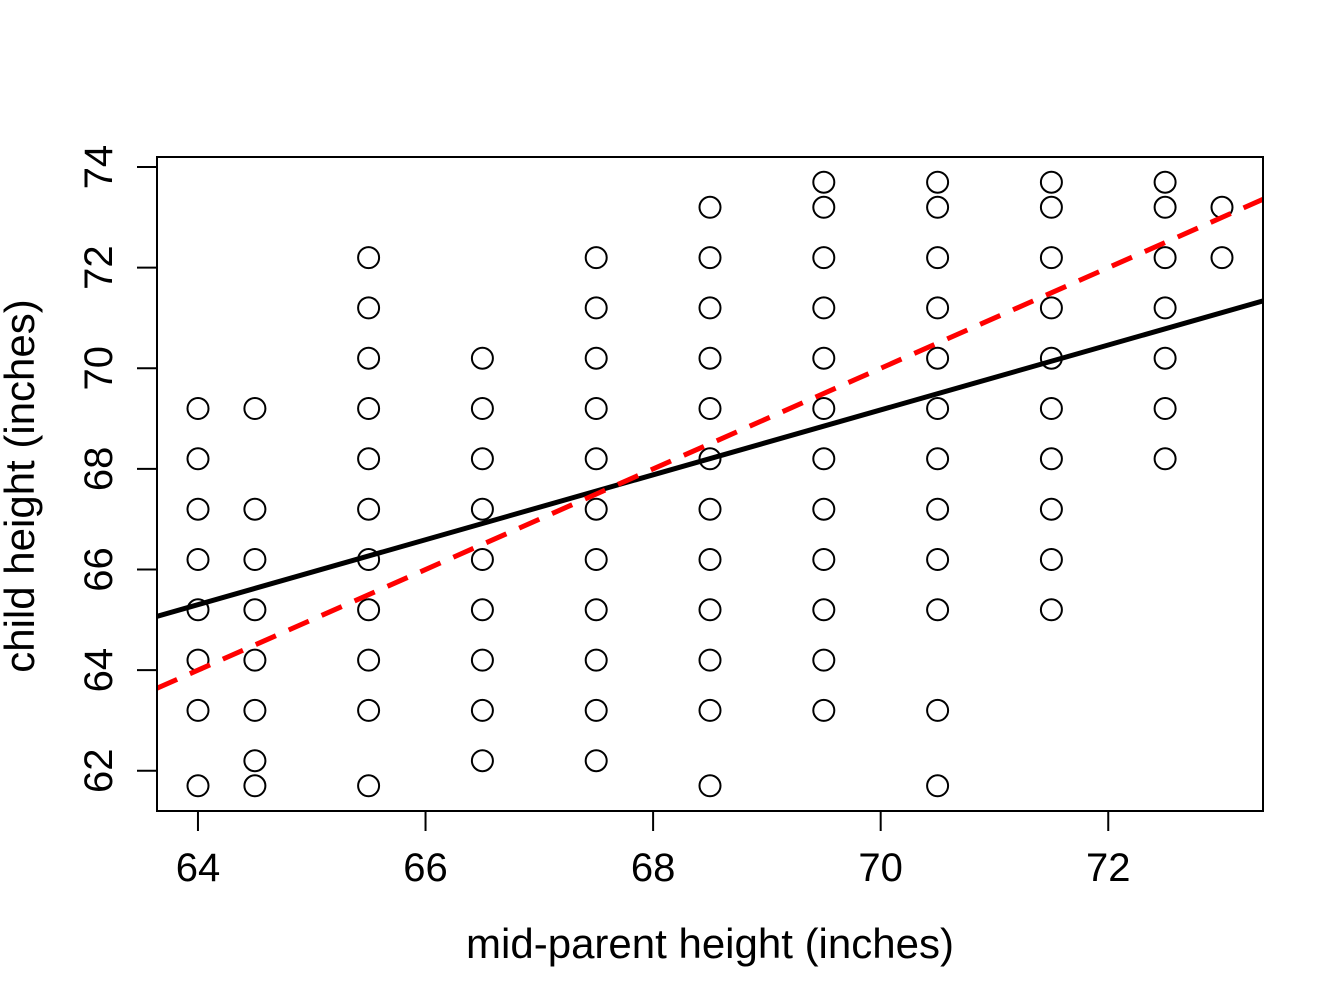 The height and width of the screenshot is (1008, 1344). What do you see at coordinates (99, 267) in the screenshot?
I see `y-tick-label-5: 72` at bounding box center [99, 267].